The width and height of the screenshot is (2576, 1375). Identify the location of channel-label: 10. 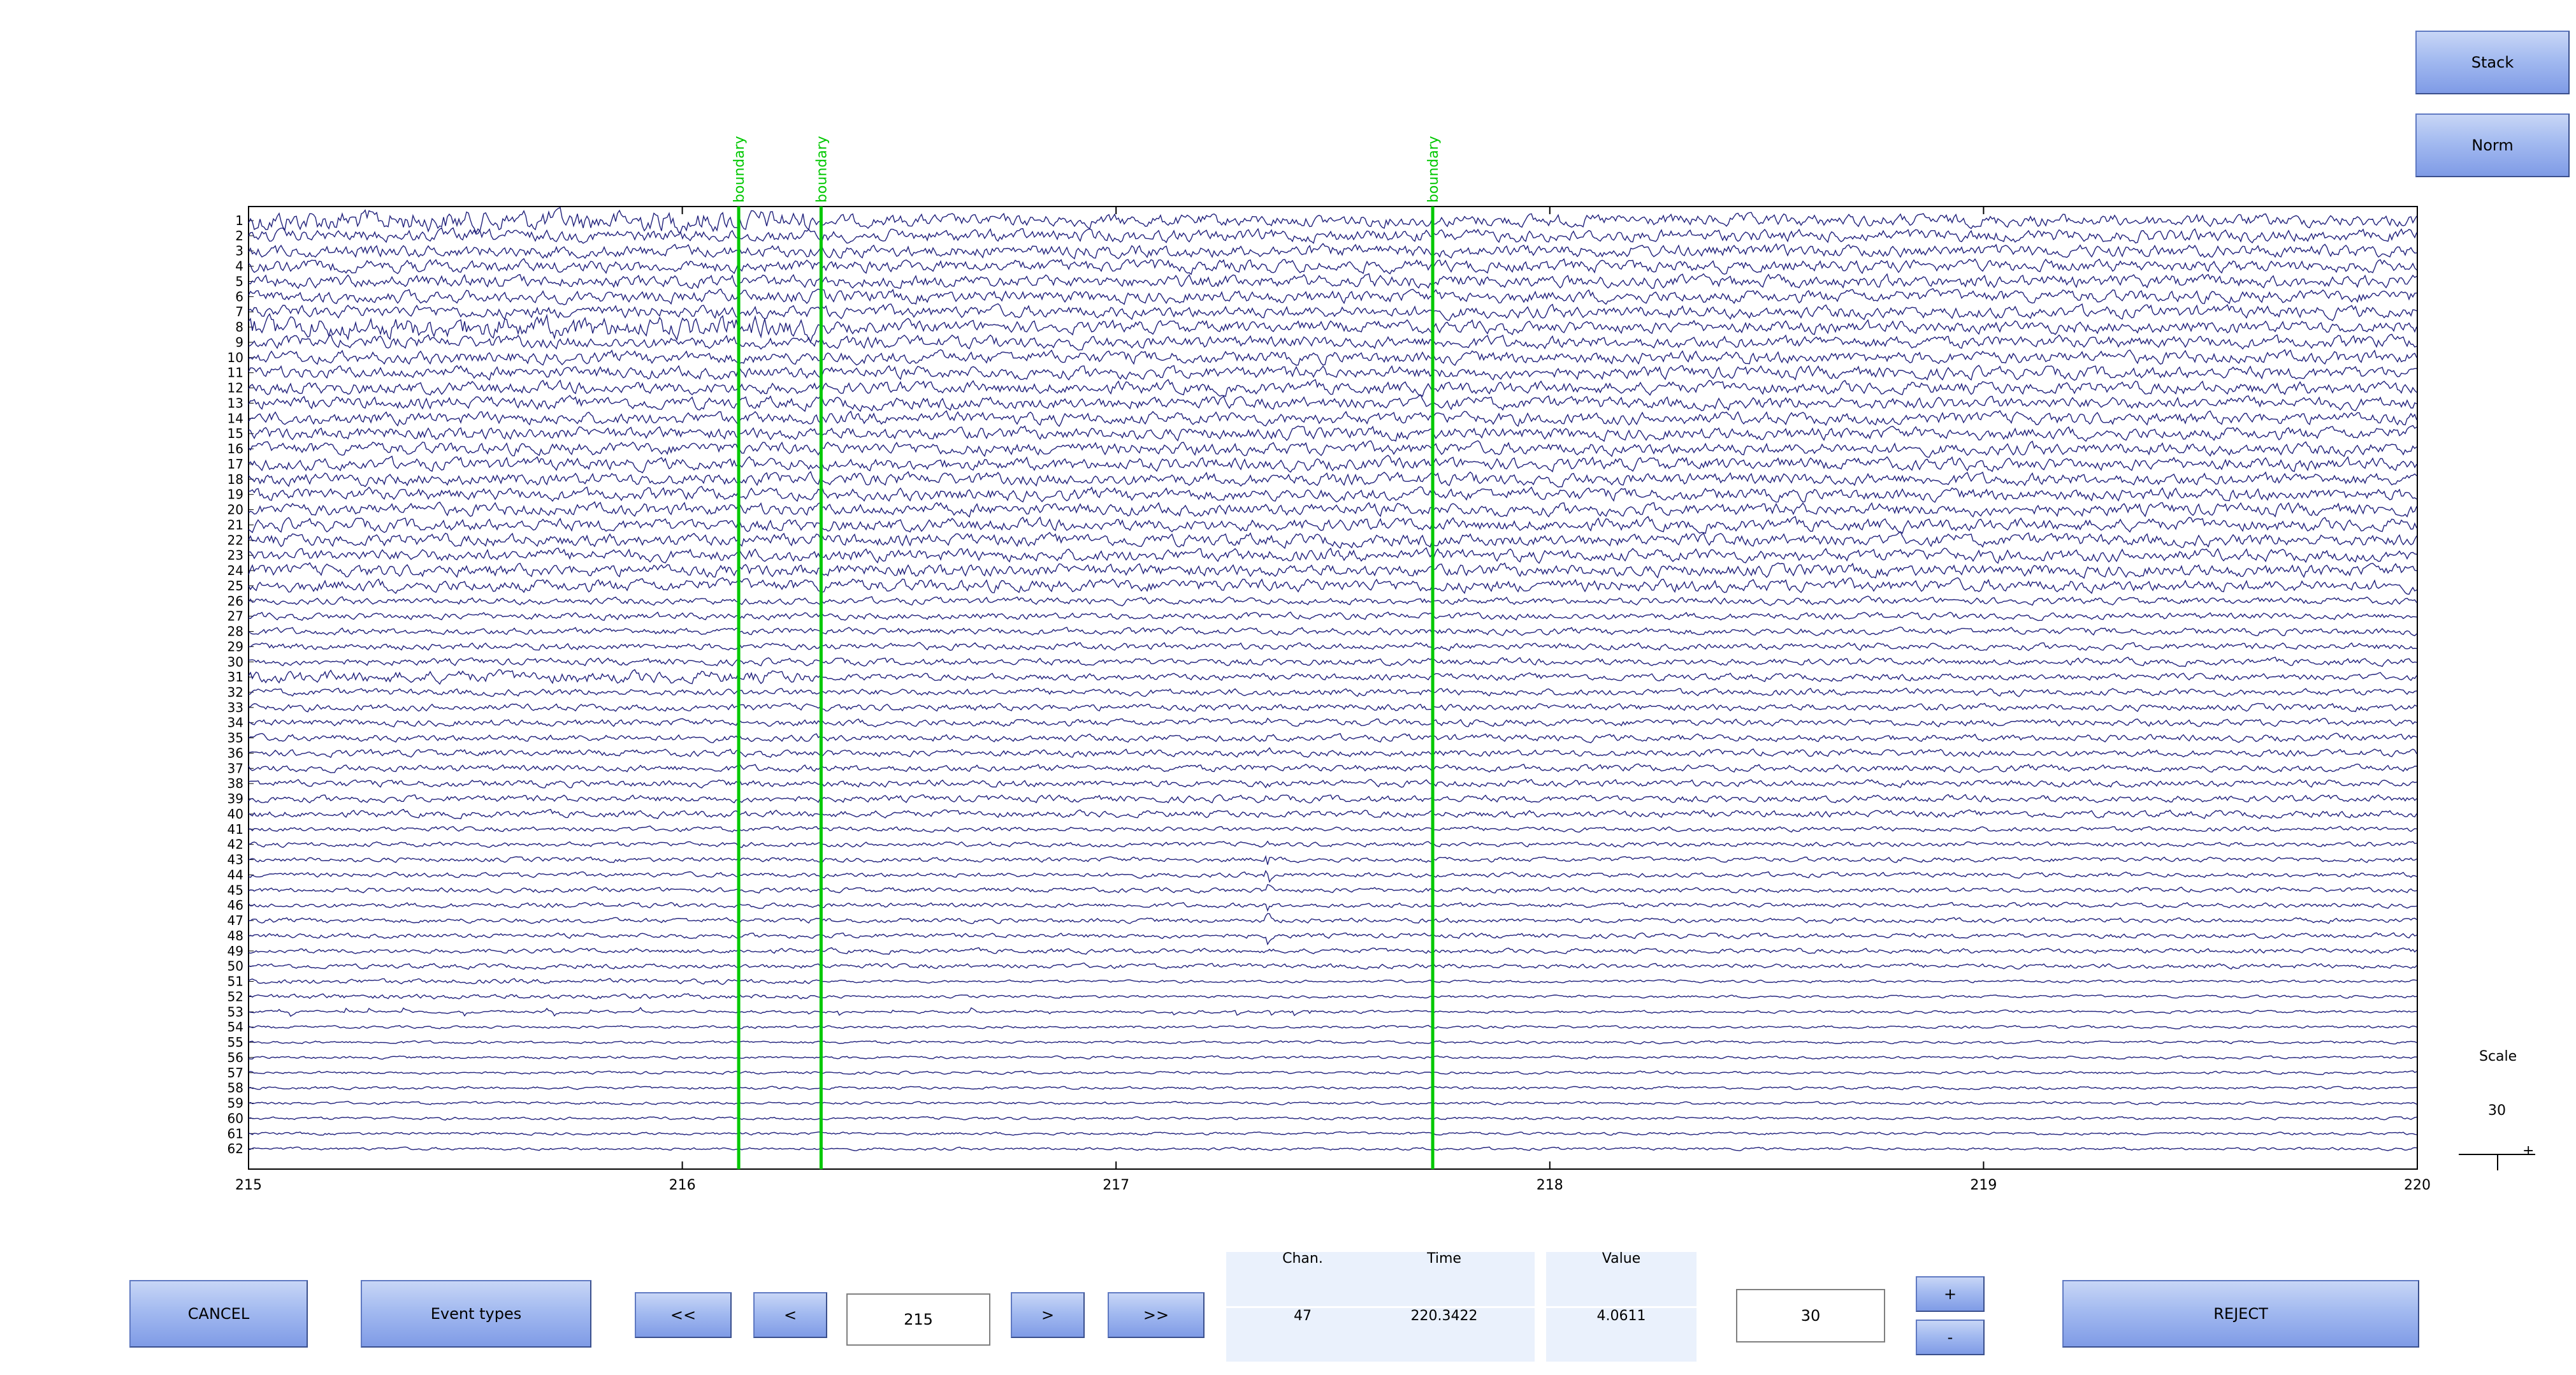
(235, 358).